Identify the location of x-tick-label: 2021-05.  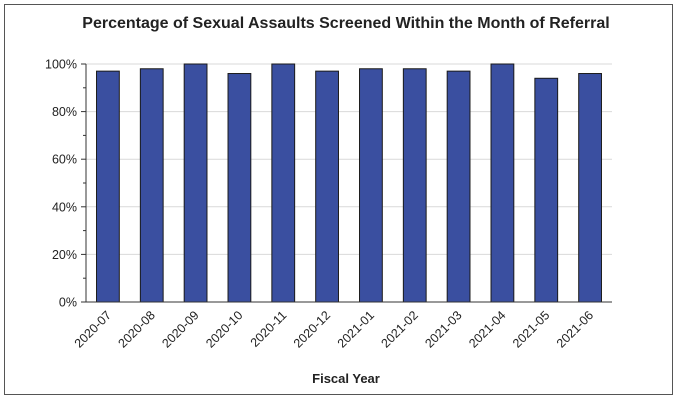
(531, 329).